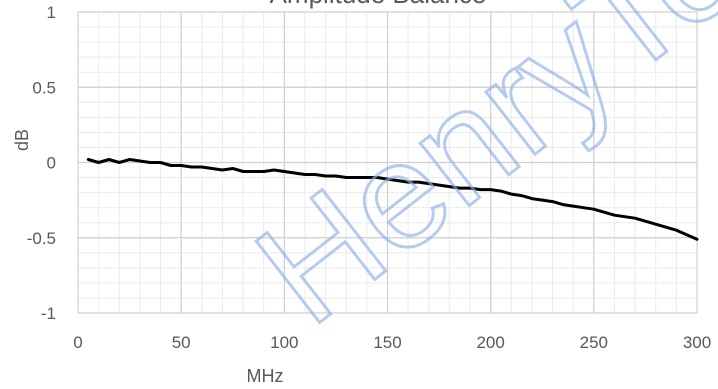 The image size is (718, 389). Describe the element at coordinates (284, 342) in the screenshot. I see `x-tick-label: 100` at that location.